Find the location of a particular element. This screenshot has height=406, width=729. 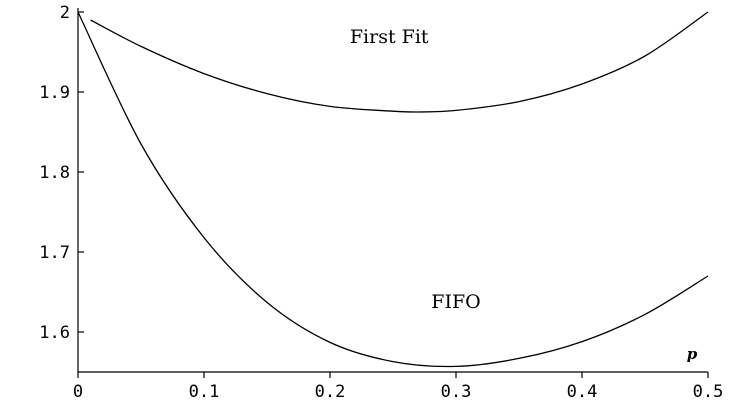

x-tick-label: 0.2 is located at coordinates (330, 392).